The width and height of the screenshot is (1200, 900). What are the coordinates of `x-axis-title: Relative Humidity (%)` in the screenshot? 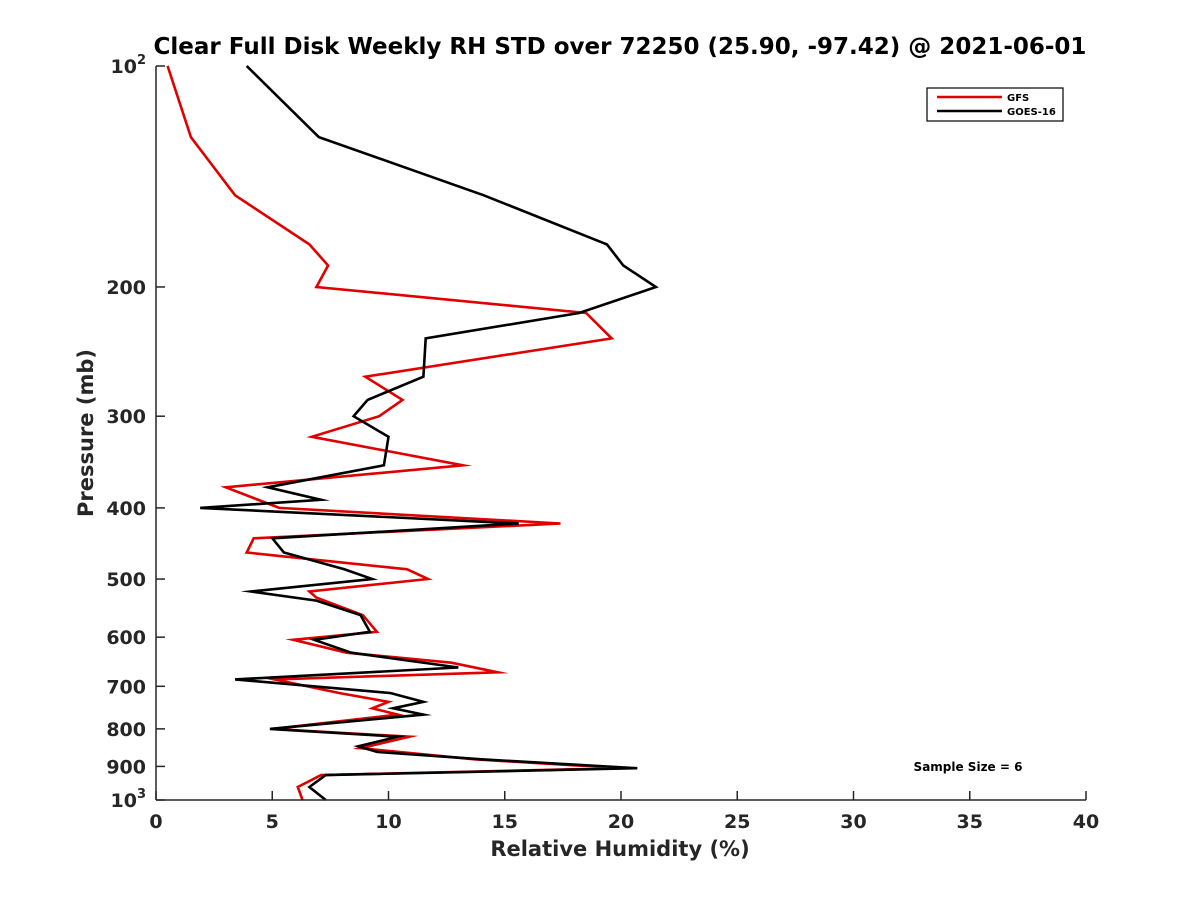 It's located at (619, 849).